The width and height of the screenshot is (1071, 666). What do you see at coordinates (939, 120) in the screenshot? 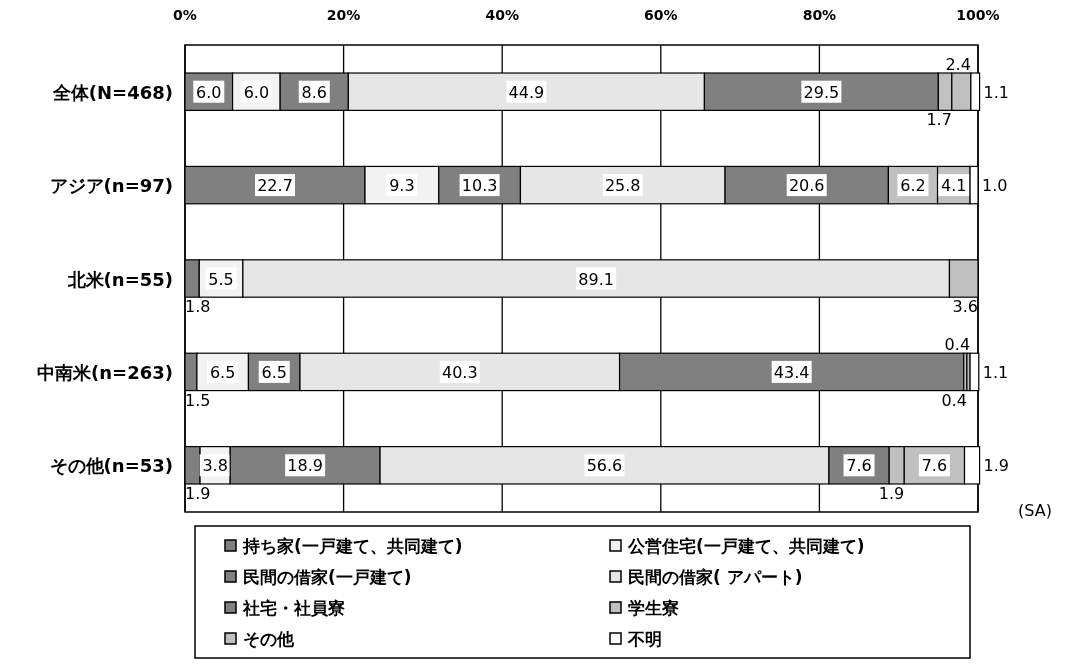
I see `data-label: 1.7` at bounding box center [939, 120].